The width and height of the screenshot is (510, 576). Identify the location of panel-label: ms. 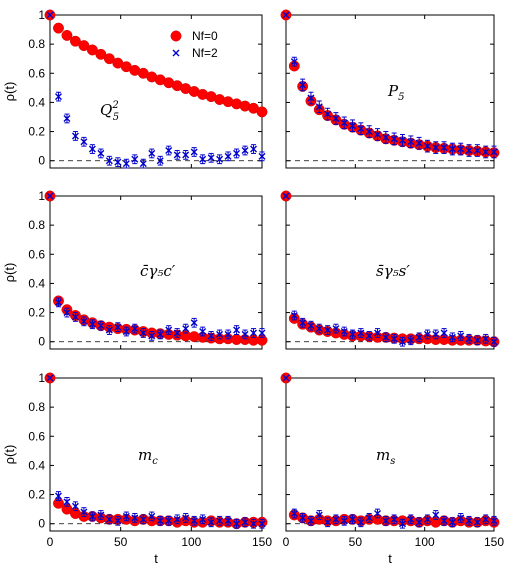
(385, 456).